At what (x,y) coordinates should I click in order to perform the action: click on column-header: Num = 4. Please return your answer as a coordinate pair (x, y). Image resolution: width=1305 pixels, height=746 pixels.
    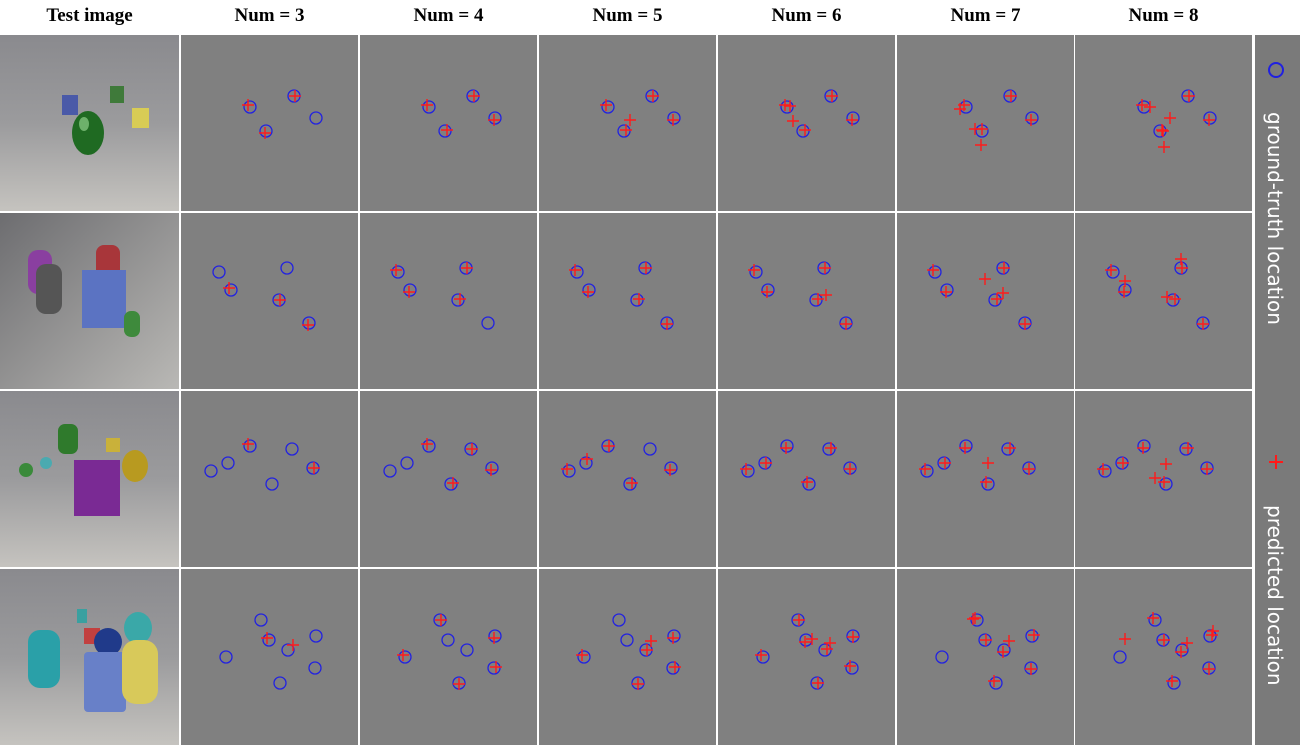
    Looking at the image, I should click on (449, 15).